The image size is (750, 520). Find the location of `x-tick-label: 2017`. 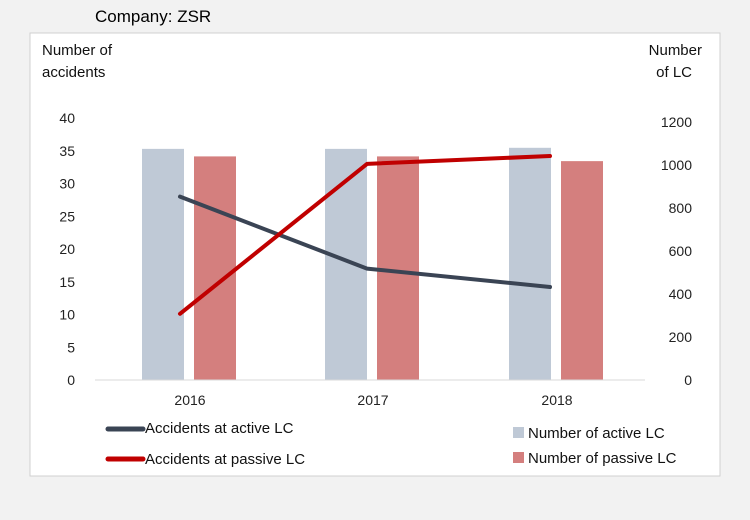

x-tick-label: 2017 is located at coordinates (372, 400).